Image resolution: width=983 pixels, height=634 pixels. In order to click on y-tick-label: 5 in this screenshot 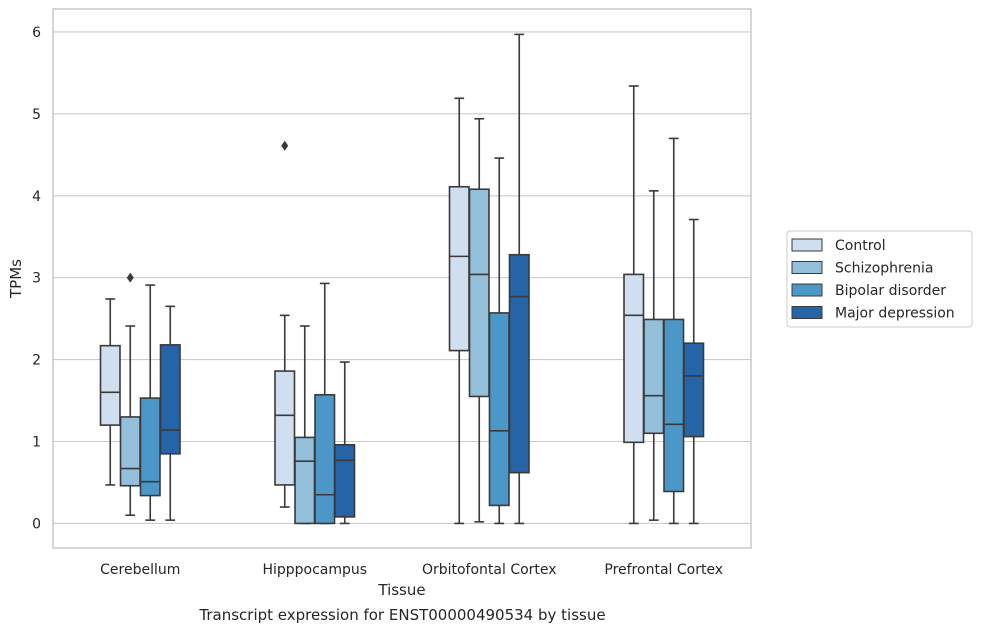, I will do `click(36, 115)`.